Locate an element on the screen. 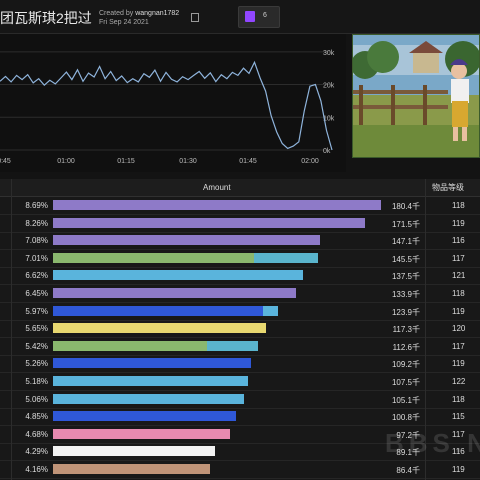 This screenshot has height=480, width=480. row-percent: 5.65% is located at coordinates (36, 329).